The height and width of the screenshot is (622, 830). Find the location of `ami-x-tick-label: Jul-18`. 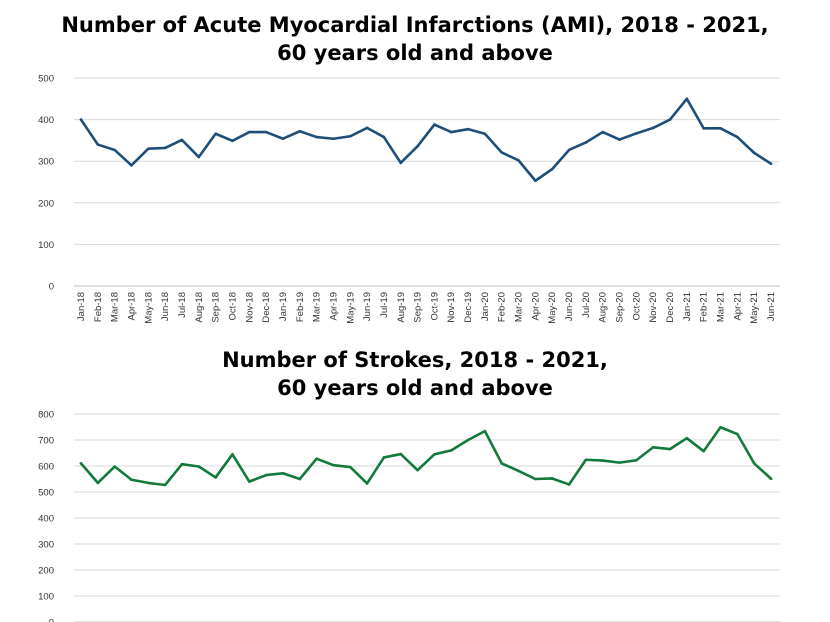

ami-x-tick-label: Jul-18 is located at coordinates (182, 305).